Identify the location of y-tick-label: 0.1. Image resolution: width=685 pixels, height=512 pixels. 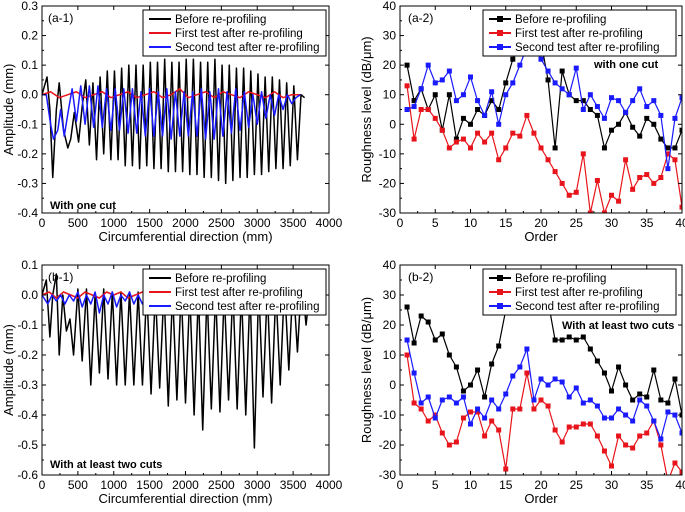
(29, 265).